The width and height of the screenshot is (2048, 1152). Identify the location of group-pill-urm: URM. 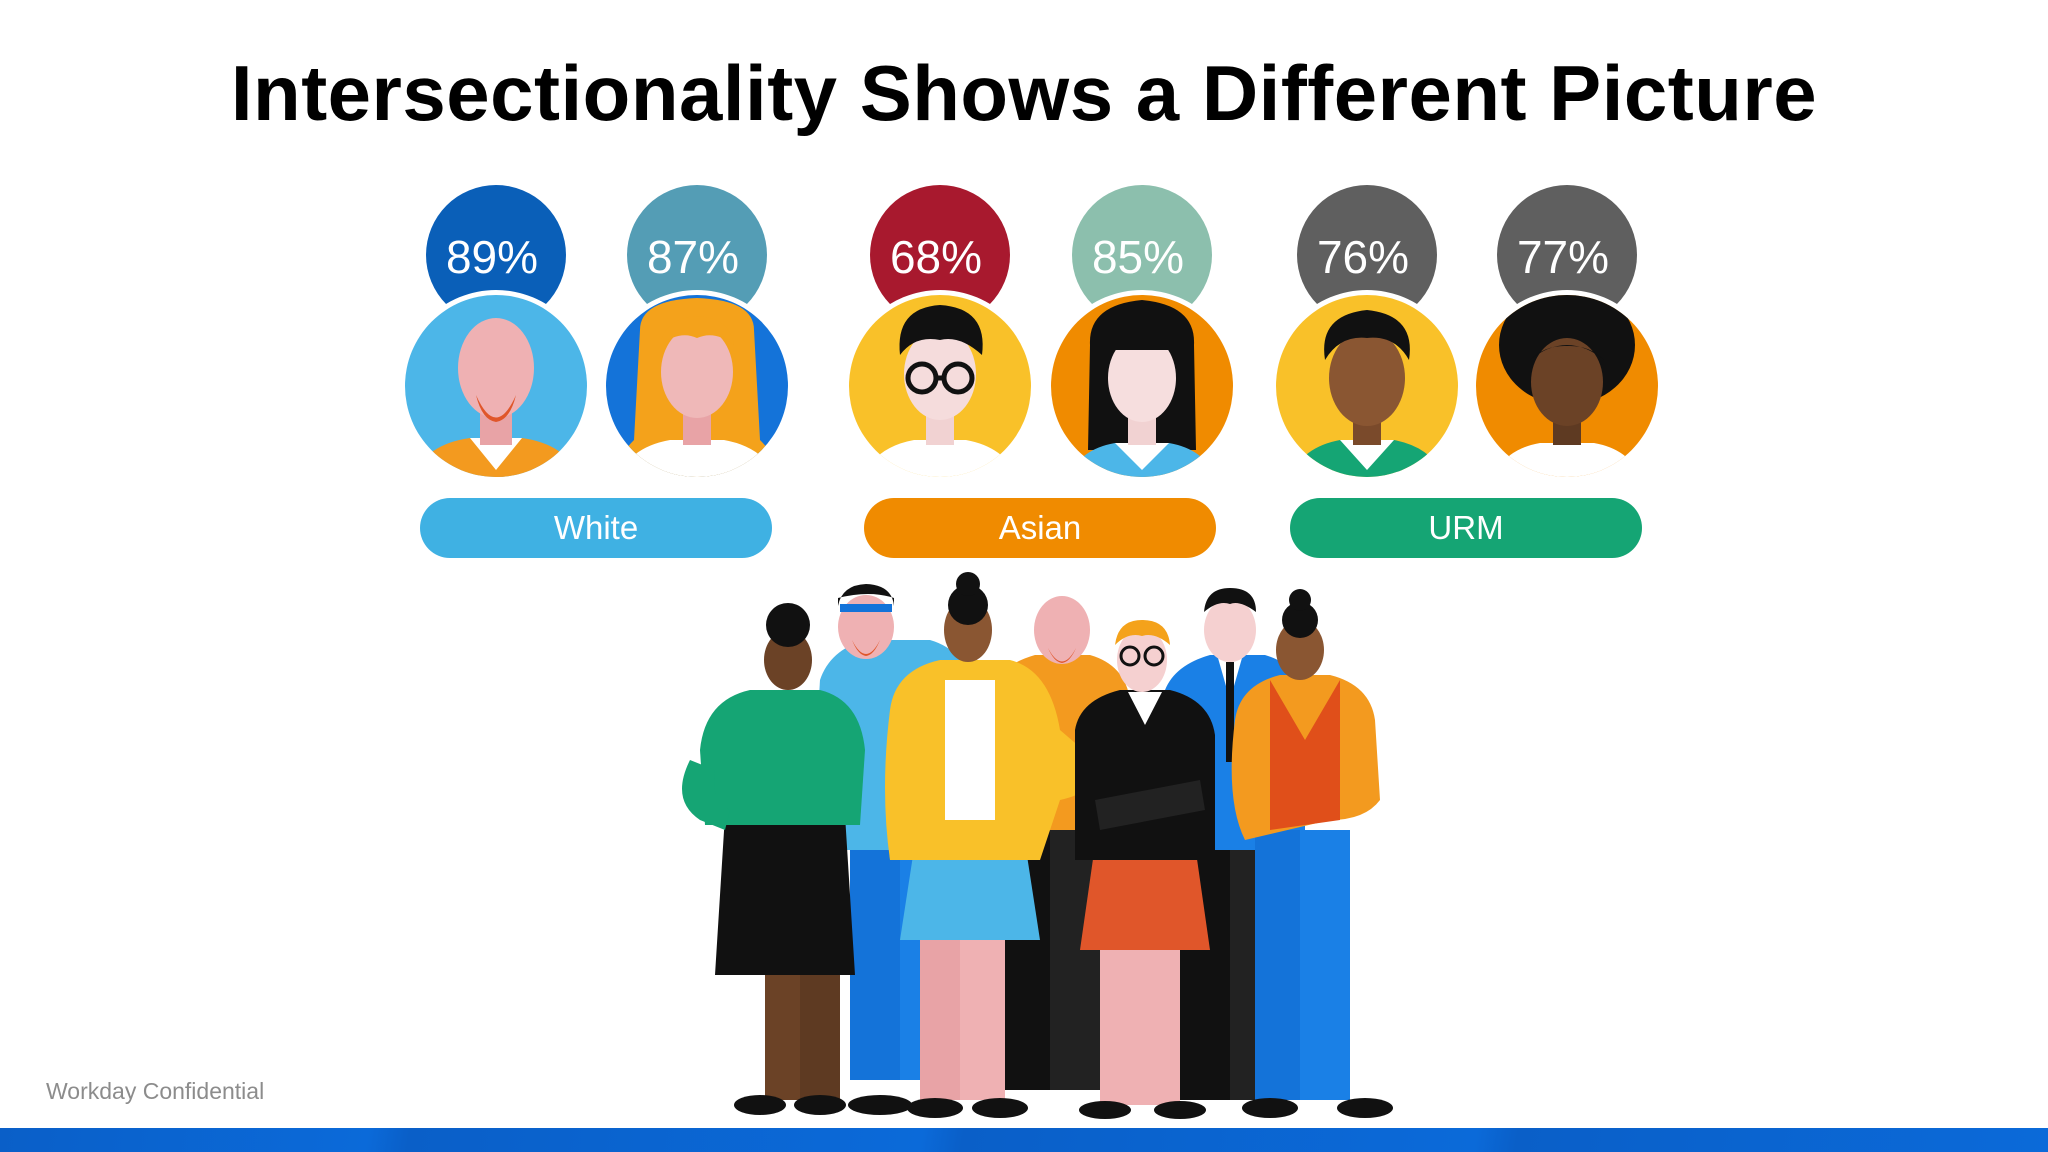
(1466, 528).